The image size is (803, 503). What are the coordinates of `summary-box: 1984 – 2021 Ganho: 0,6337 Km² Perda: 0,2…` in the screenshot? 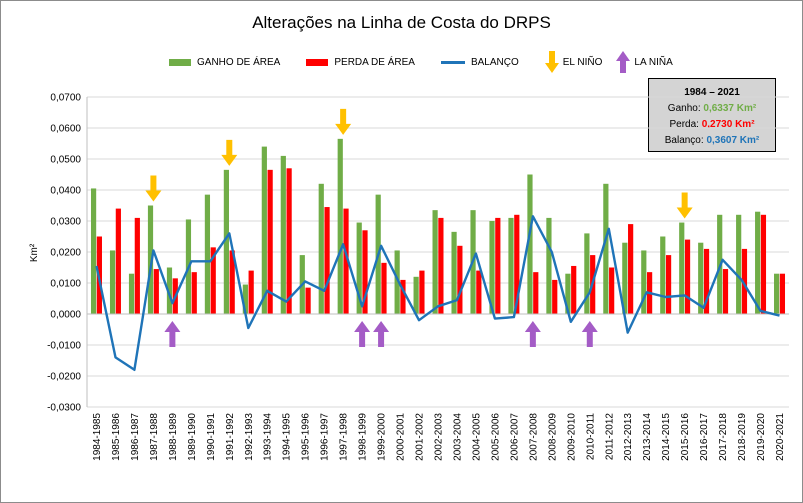 It's located at (712, 115).